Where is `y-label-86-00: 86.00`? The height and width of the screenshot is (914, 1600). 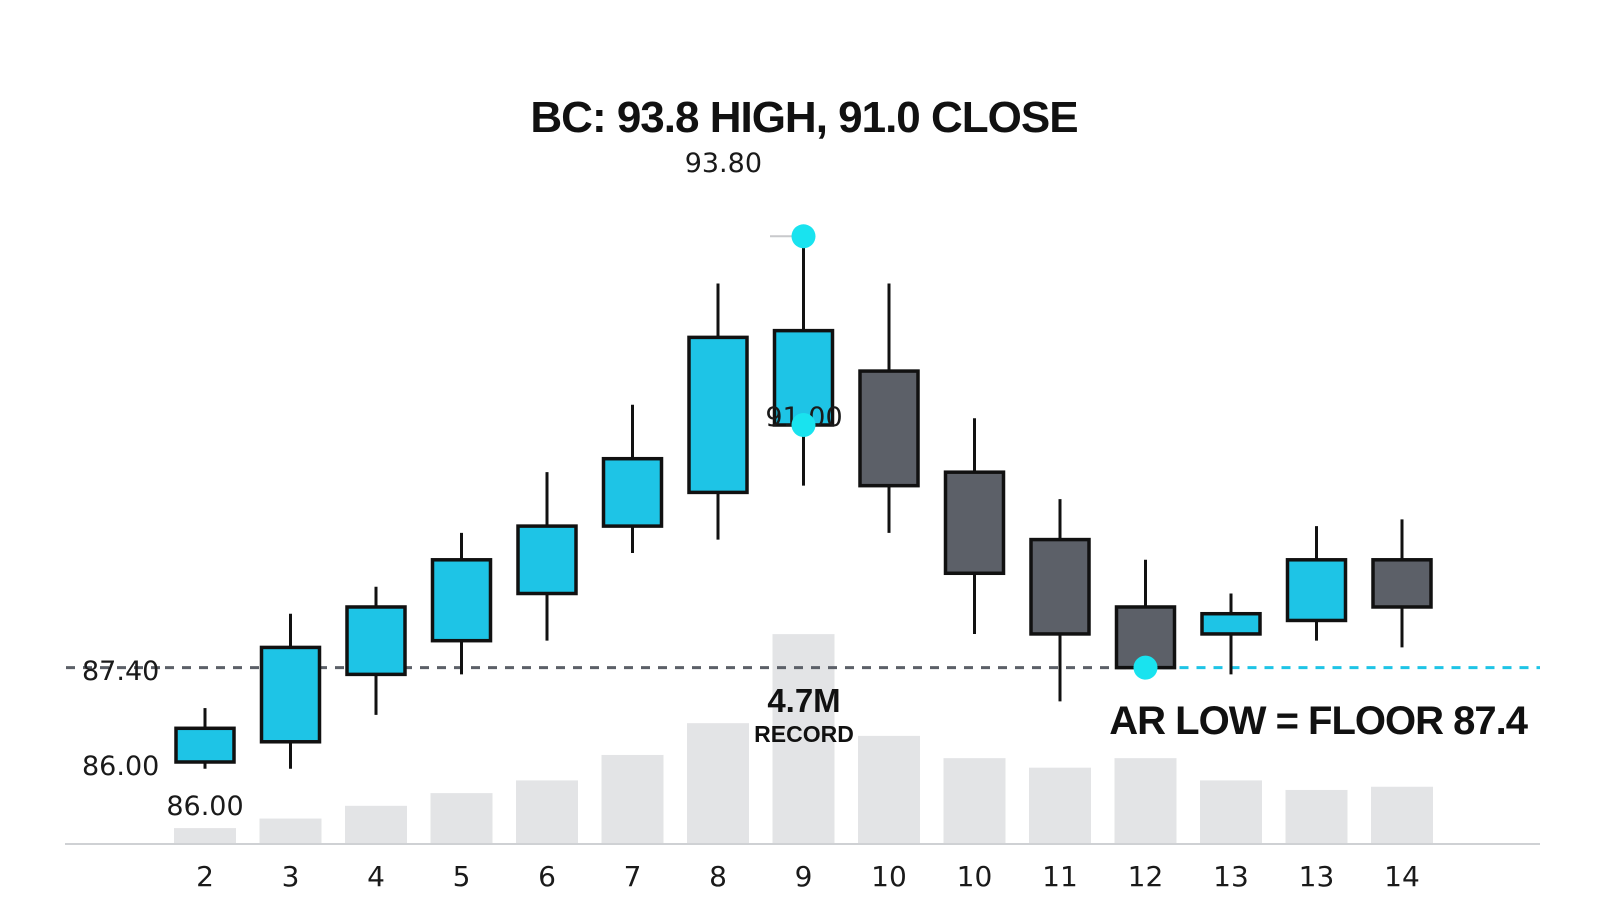 y-label-86-00: 86.00 is located at coordinates (120, 766).